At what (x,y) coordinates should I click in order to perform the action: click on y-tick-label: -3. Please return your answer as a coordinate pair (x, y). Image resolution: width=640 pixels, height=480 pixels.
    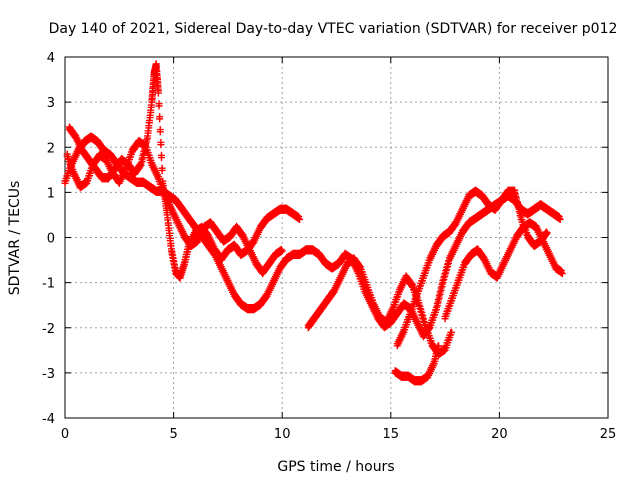
    Looking at the image, I should click on (48, 374).